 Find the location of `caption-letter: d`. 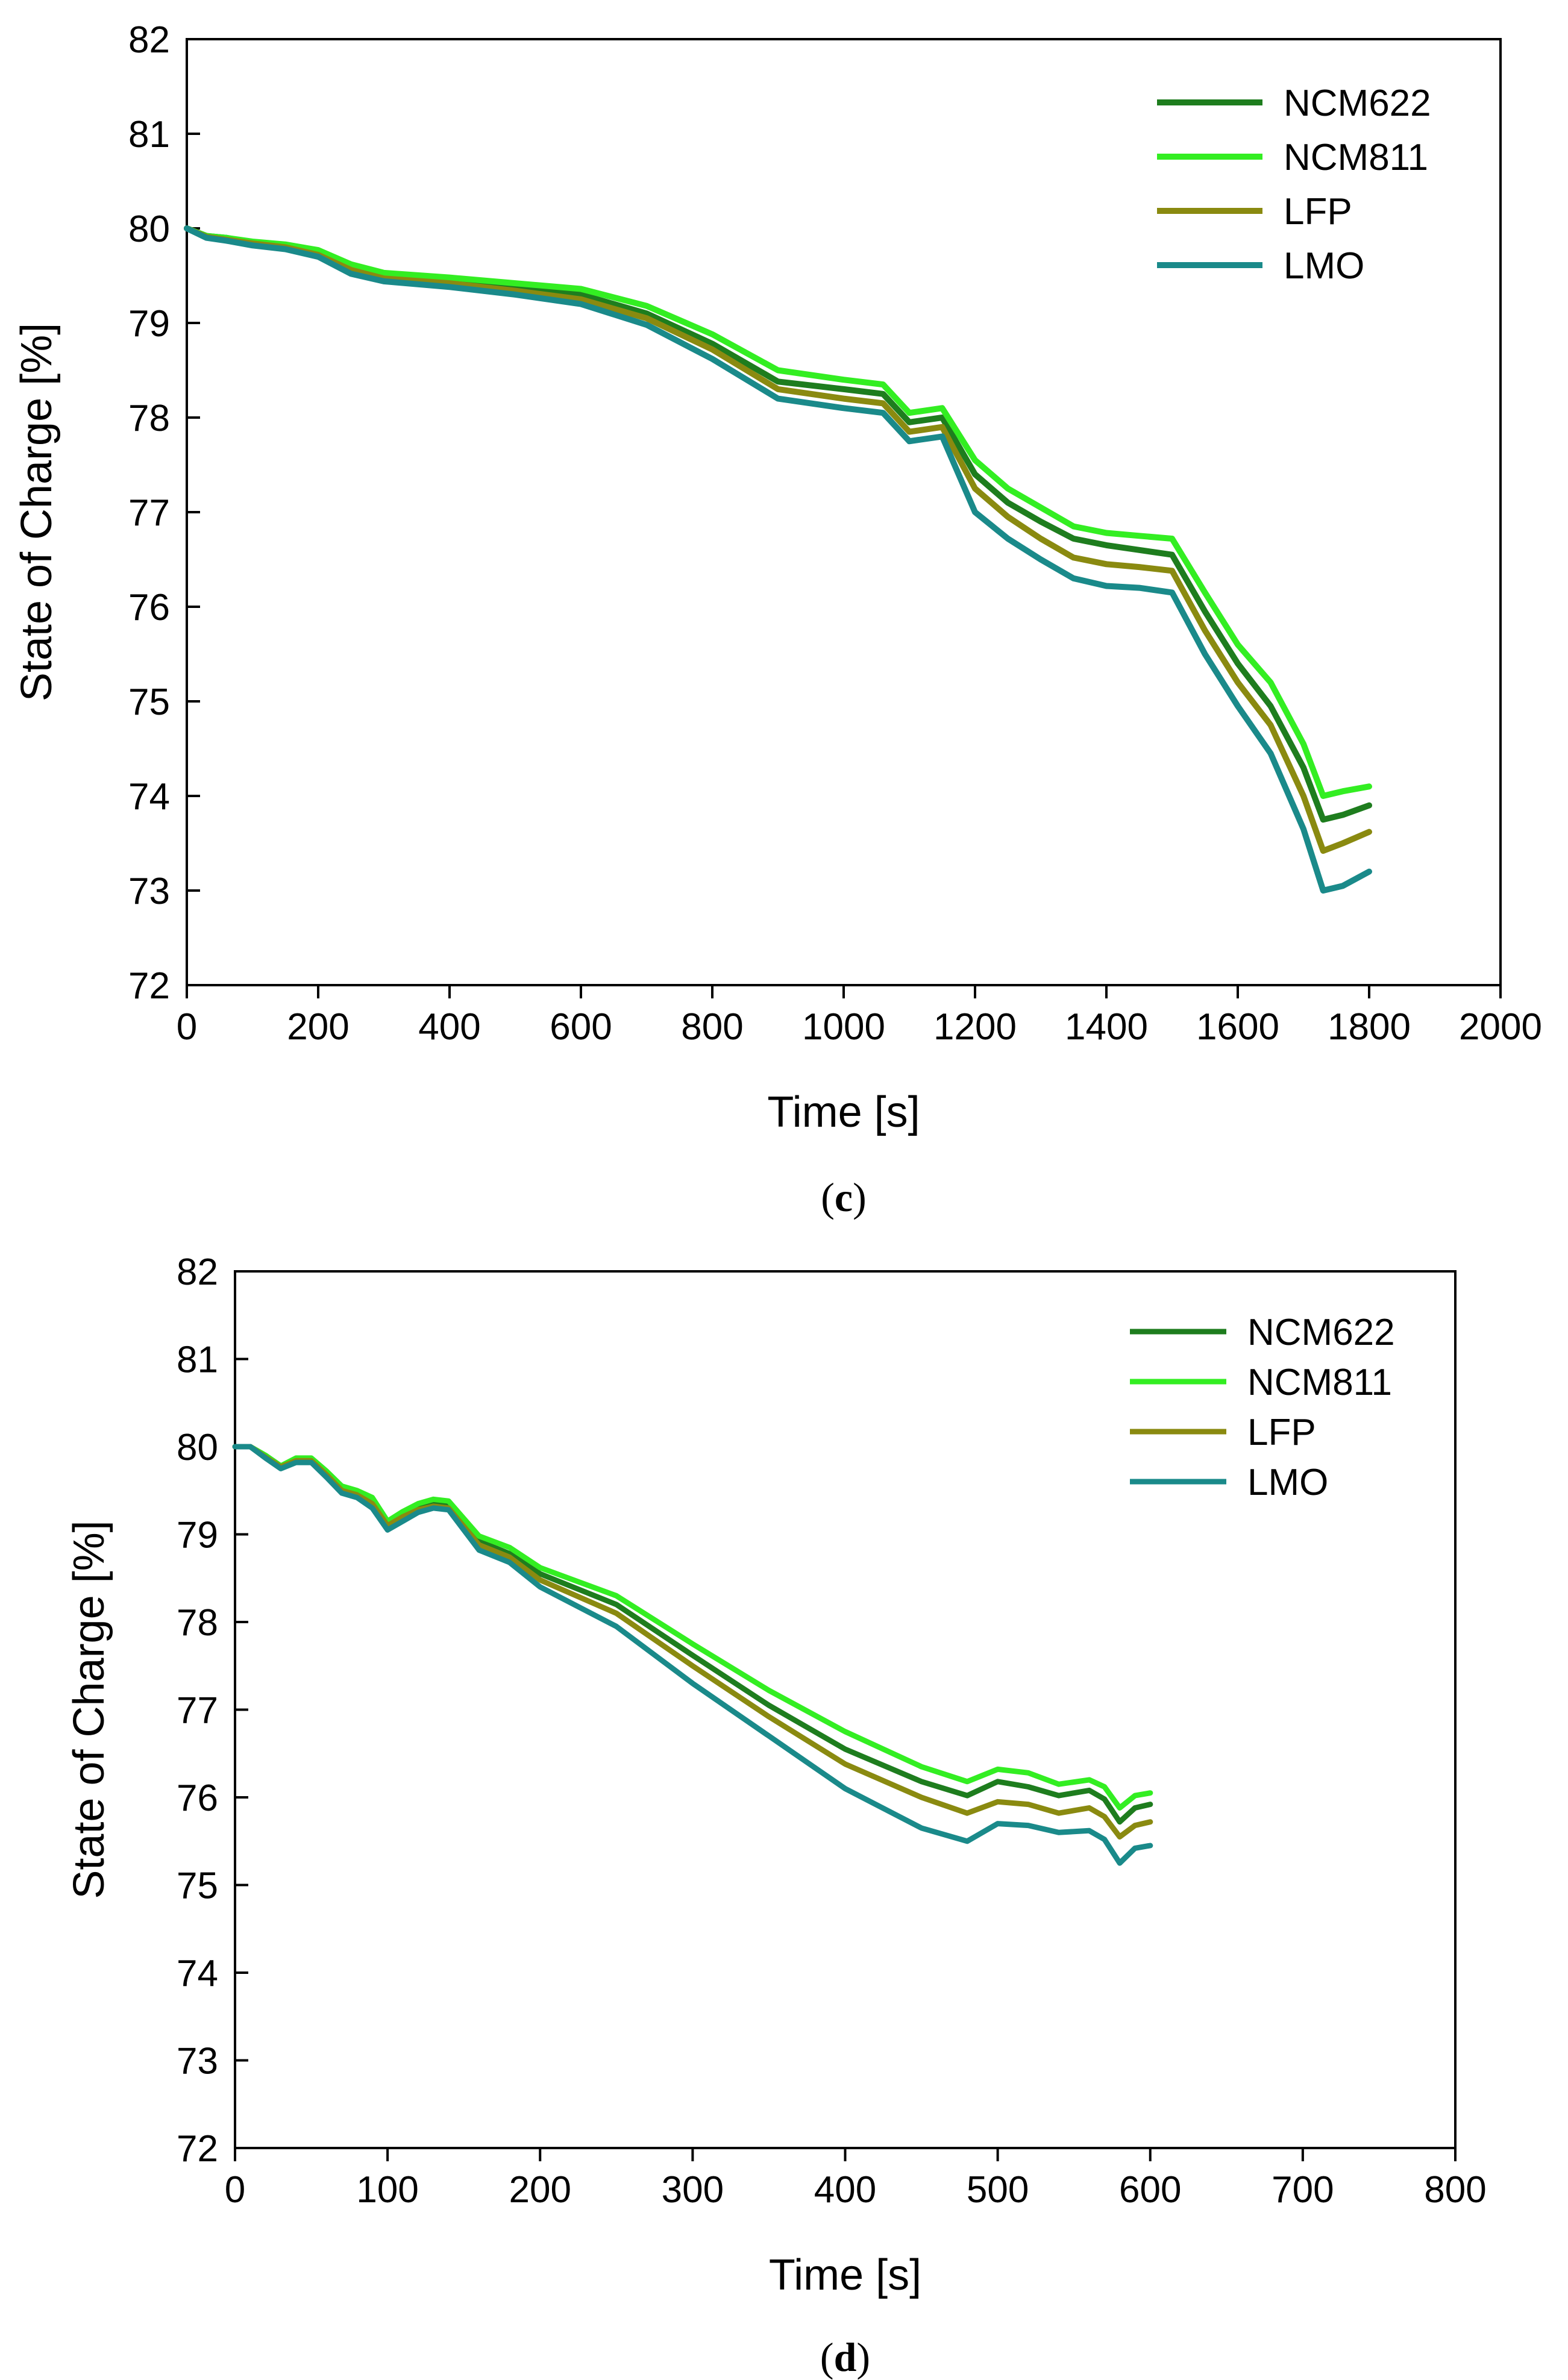

caption-letter: d is located at coordinates (845, 2357).